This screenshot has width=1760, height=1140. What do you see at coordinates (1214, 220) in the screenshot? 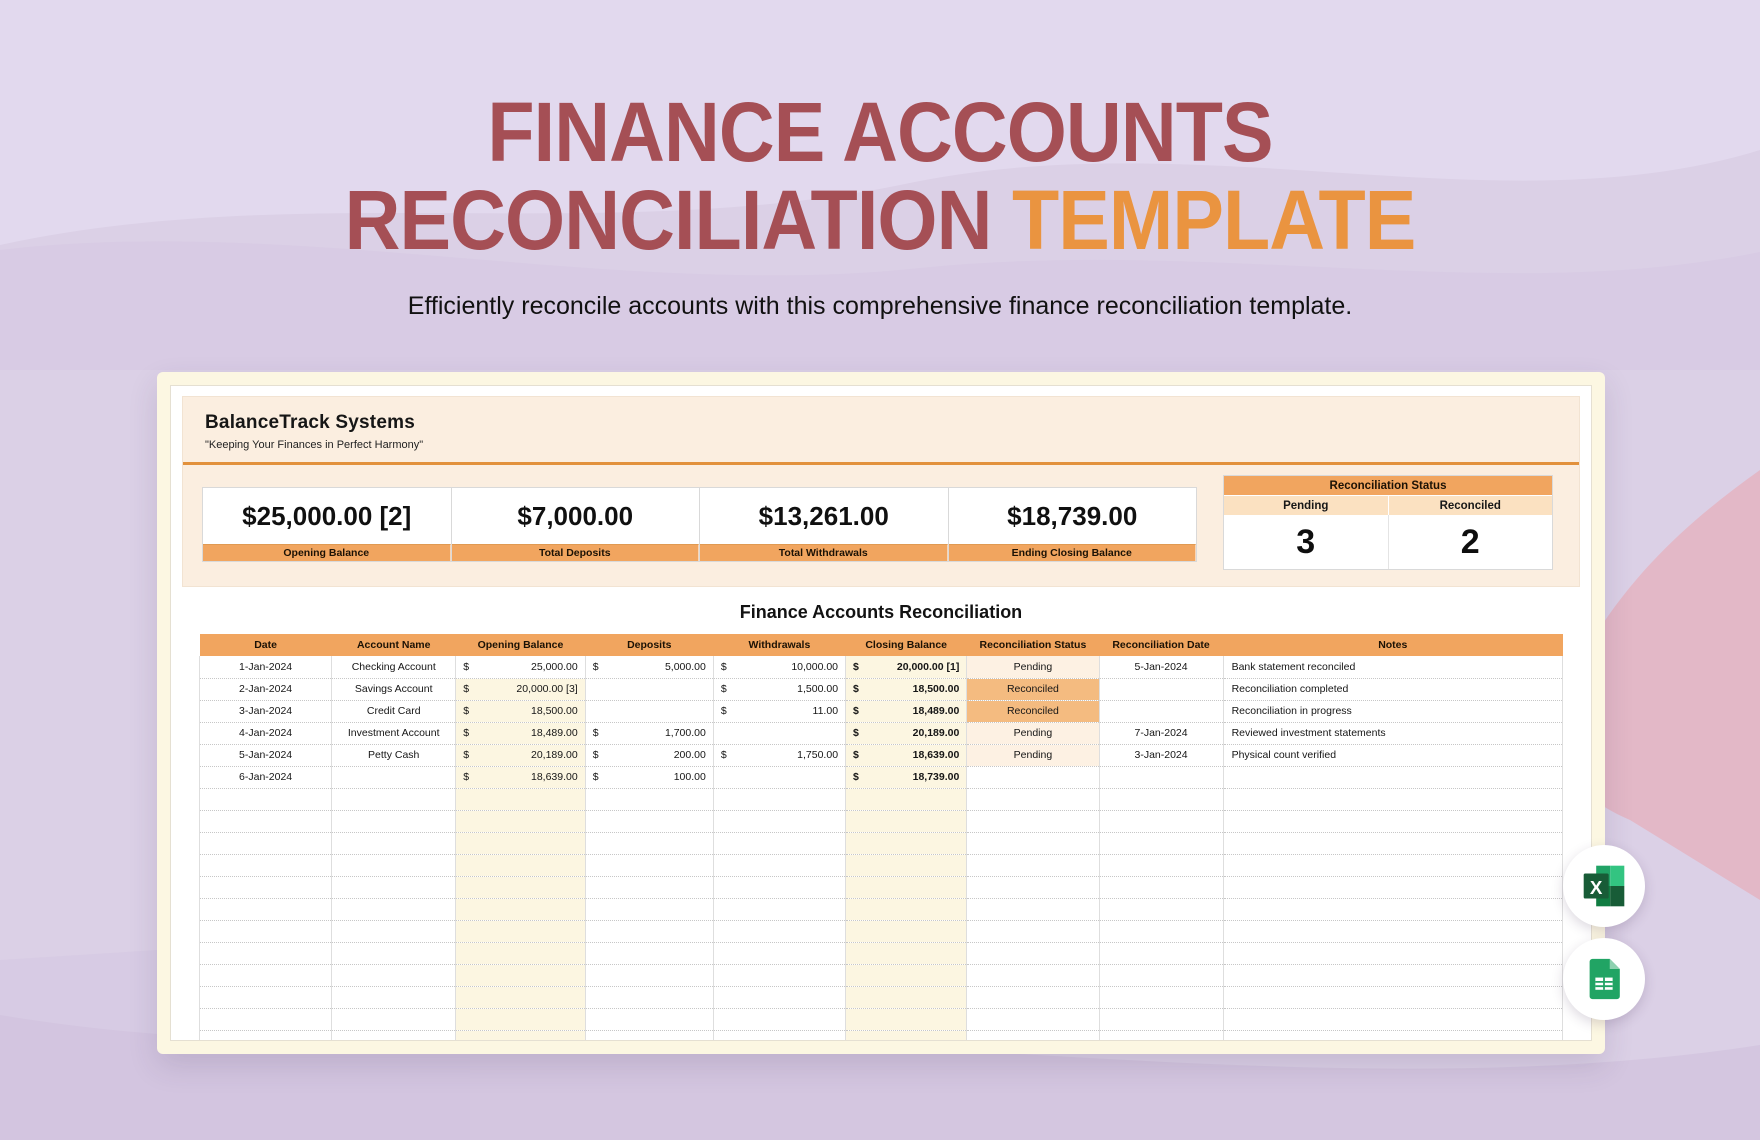
I see `title-accent: TEMPLATE` at bounding box center [1214, 220].